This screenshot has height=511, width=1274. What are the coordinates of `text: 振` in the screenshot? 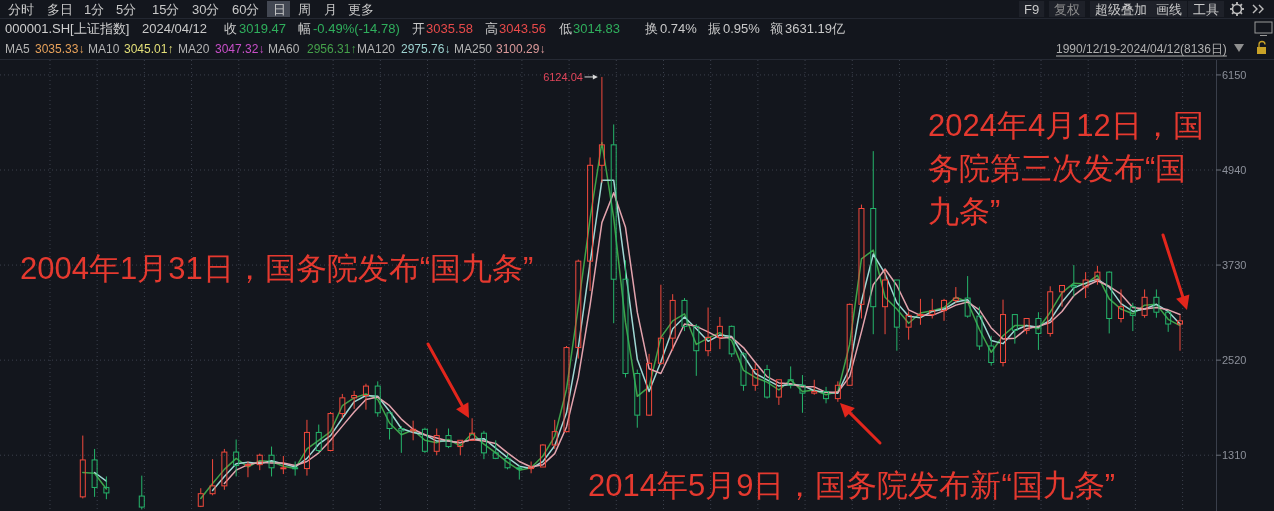 It's located at (714, 28).